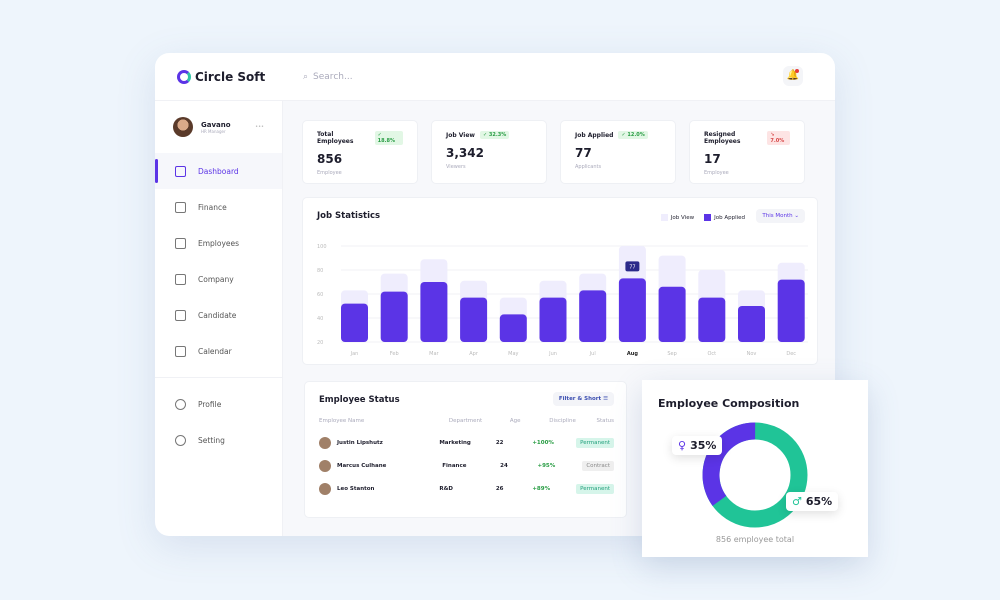 The width and height of the screenshot is (1000, 600). I want to click on stat-value: 17, so click(712, 159).